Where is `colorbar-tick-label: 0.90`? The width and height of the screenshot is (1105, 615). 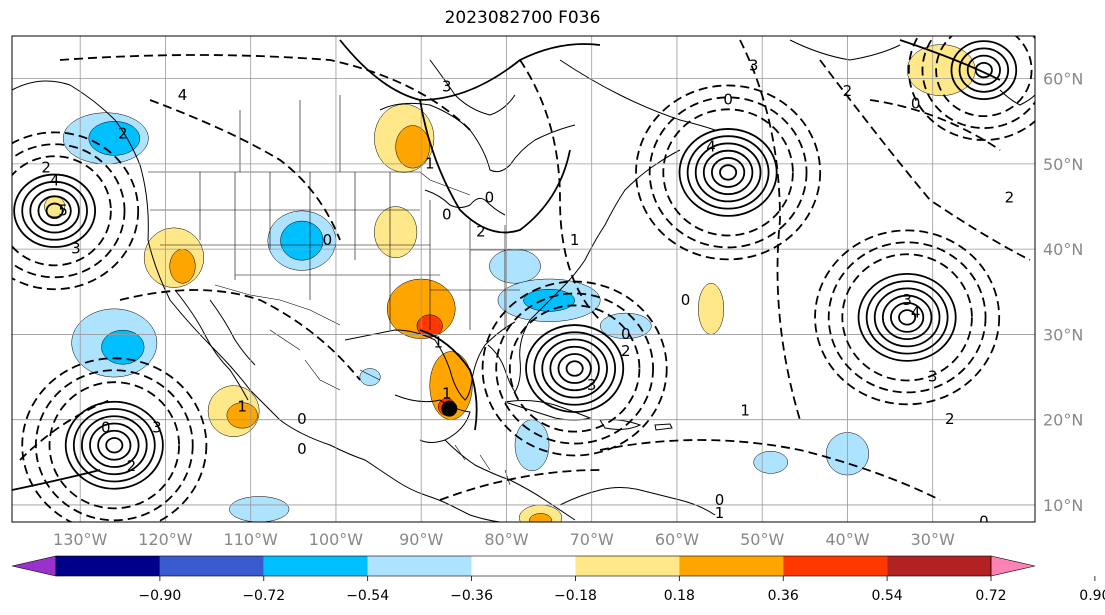 colorbar-tick-label: 0.90 is located at coordinates (1092, 596).